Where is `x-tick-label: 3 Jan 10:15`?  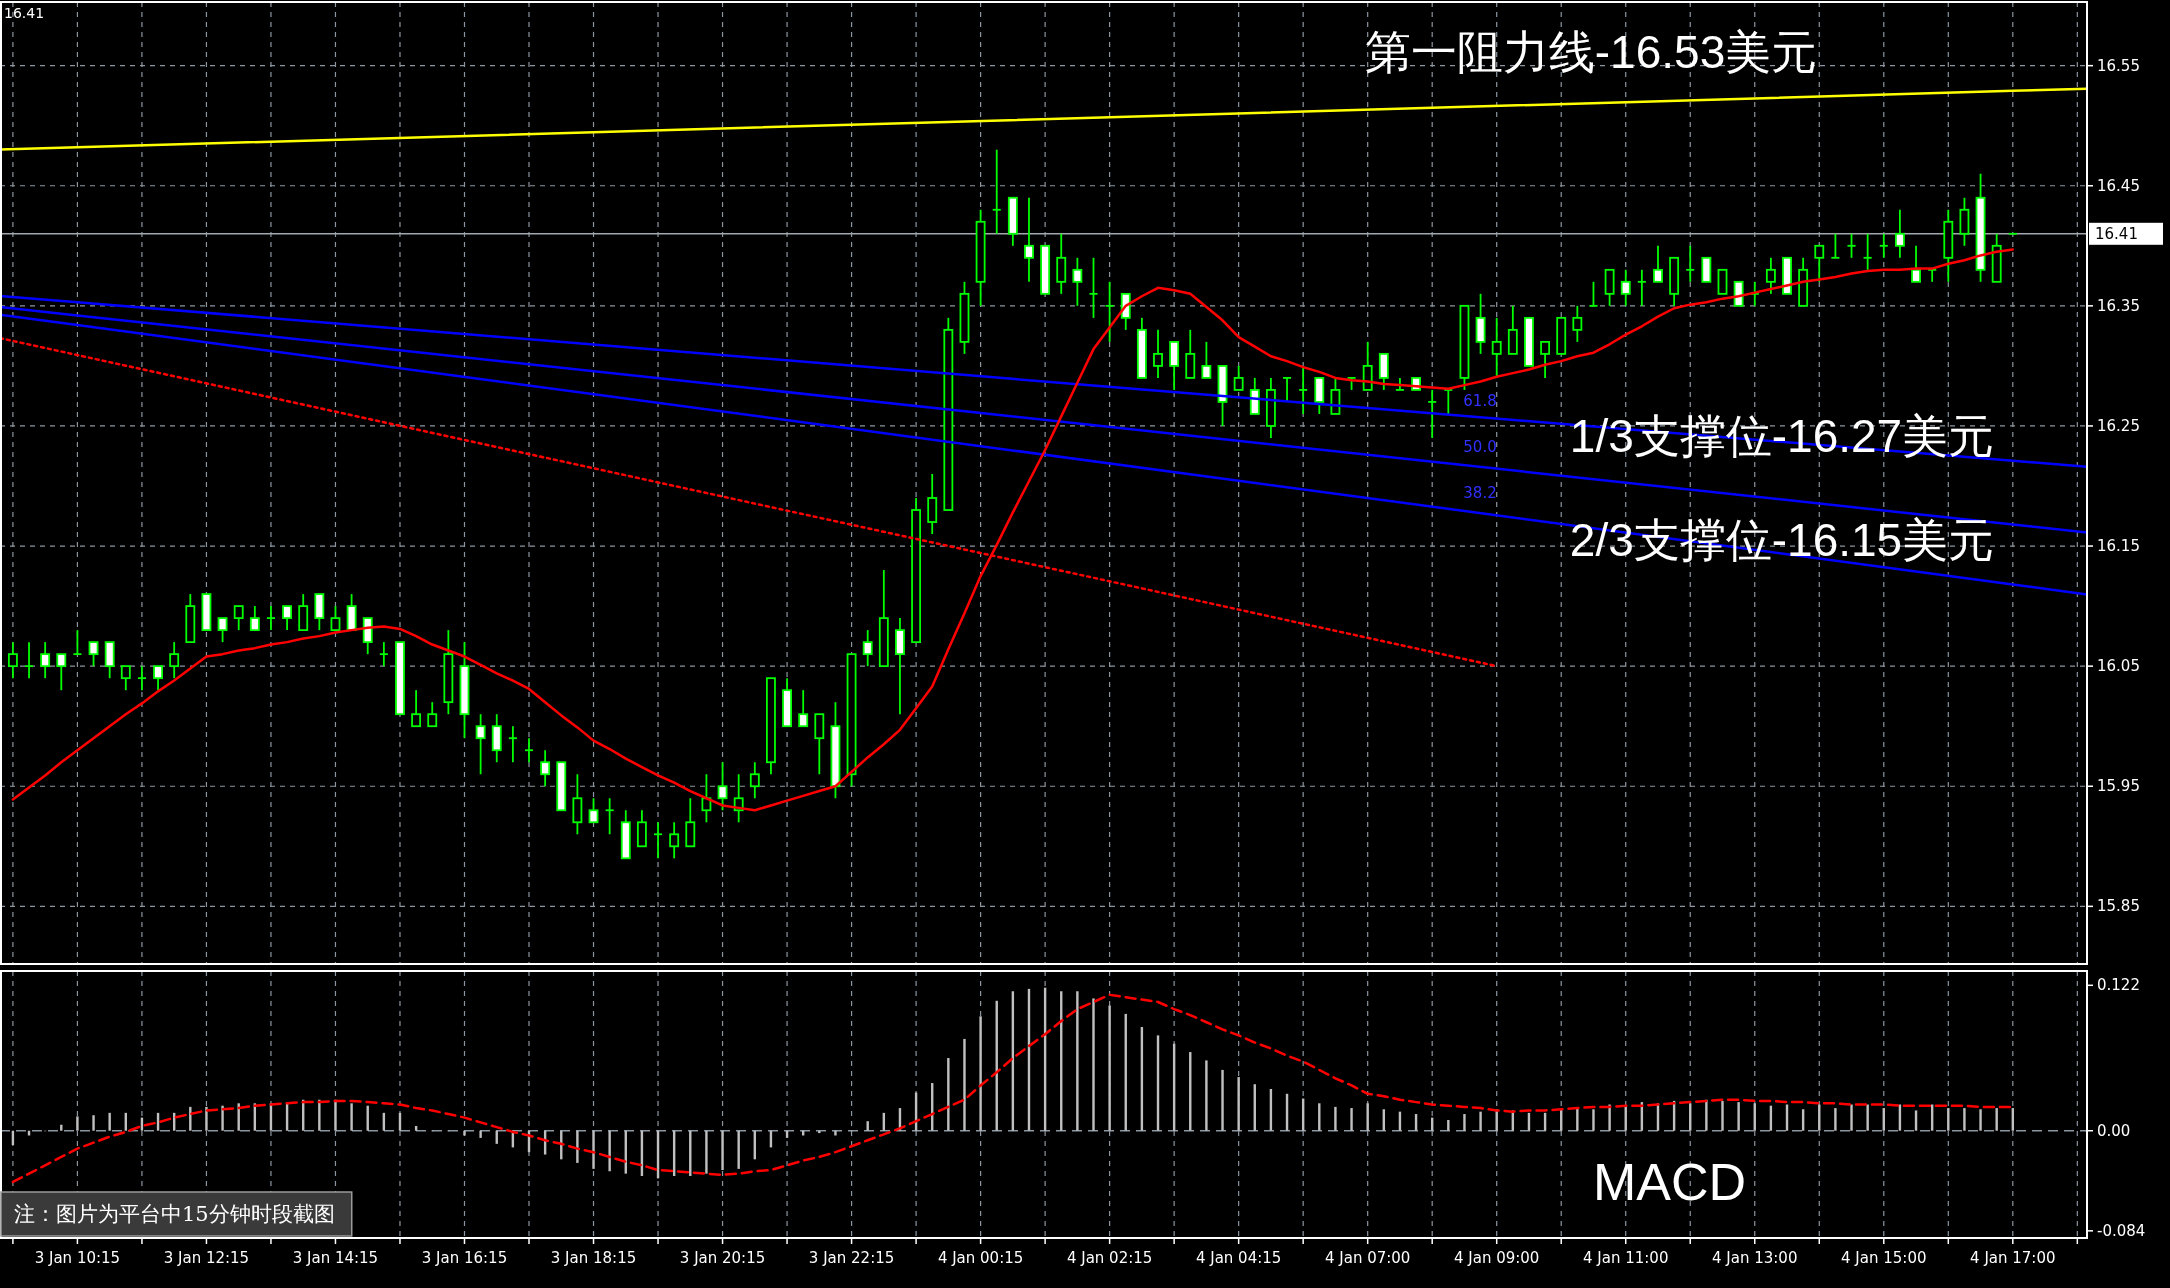
x-tick-label: 3 Jan 10:15 is located at coordinates (77, 1258).